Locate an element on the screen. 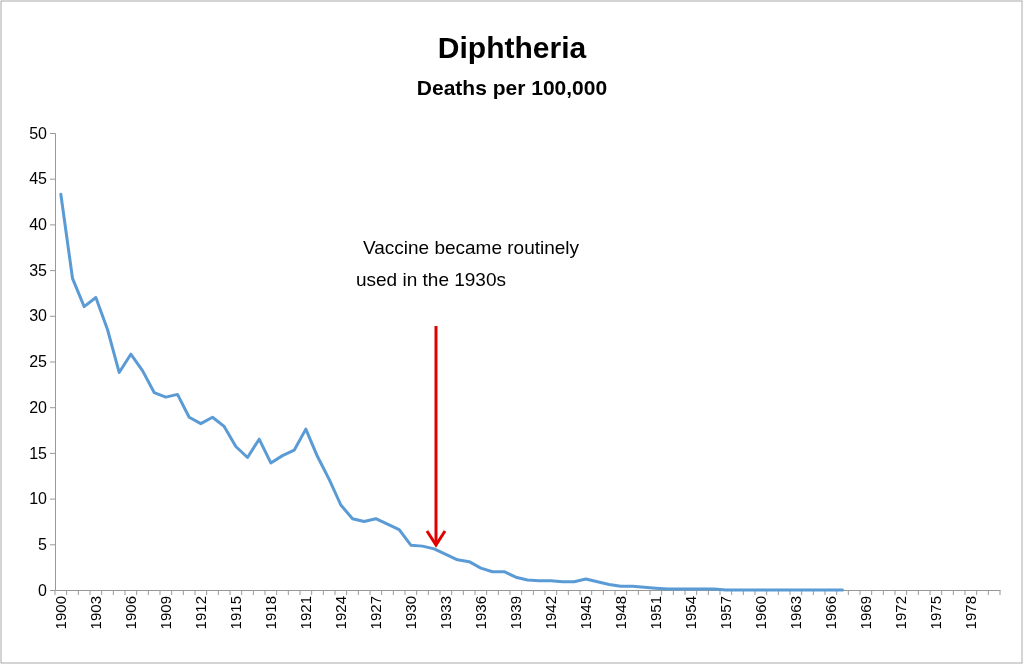  y-tick-label: 30 is located at coordinates (38, 316).